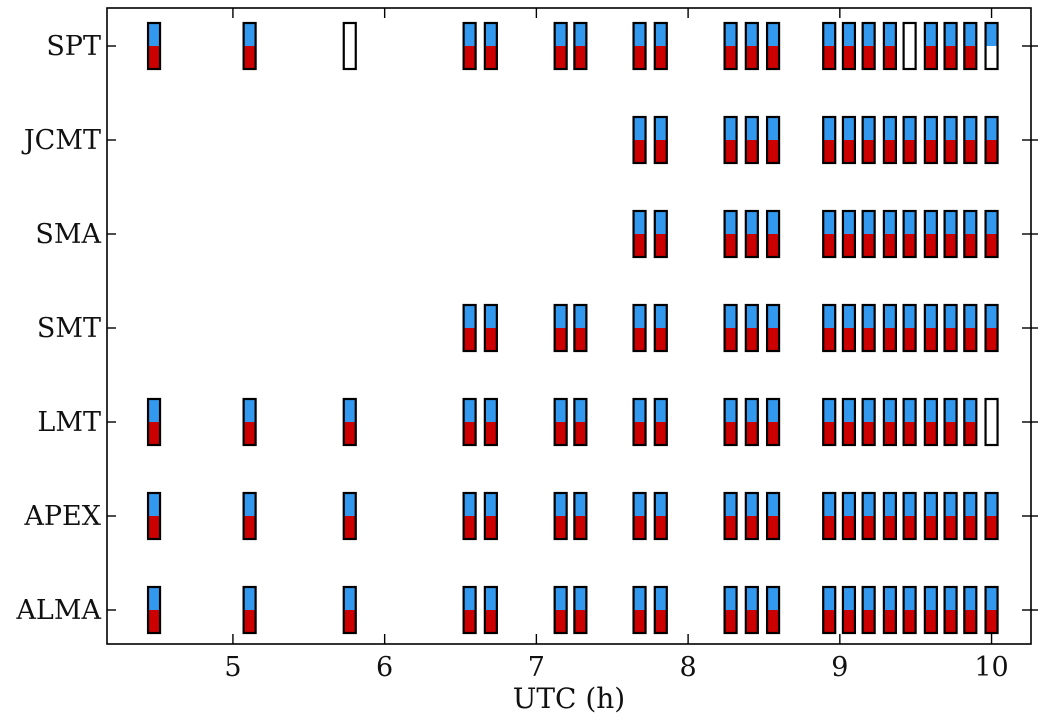  What do you see at coordinates (232, 667) in the screenshot?
I see `x-tick-label: 5` at bounding box center [232, 667].